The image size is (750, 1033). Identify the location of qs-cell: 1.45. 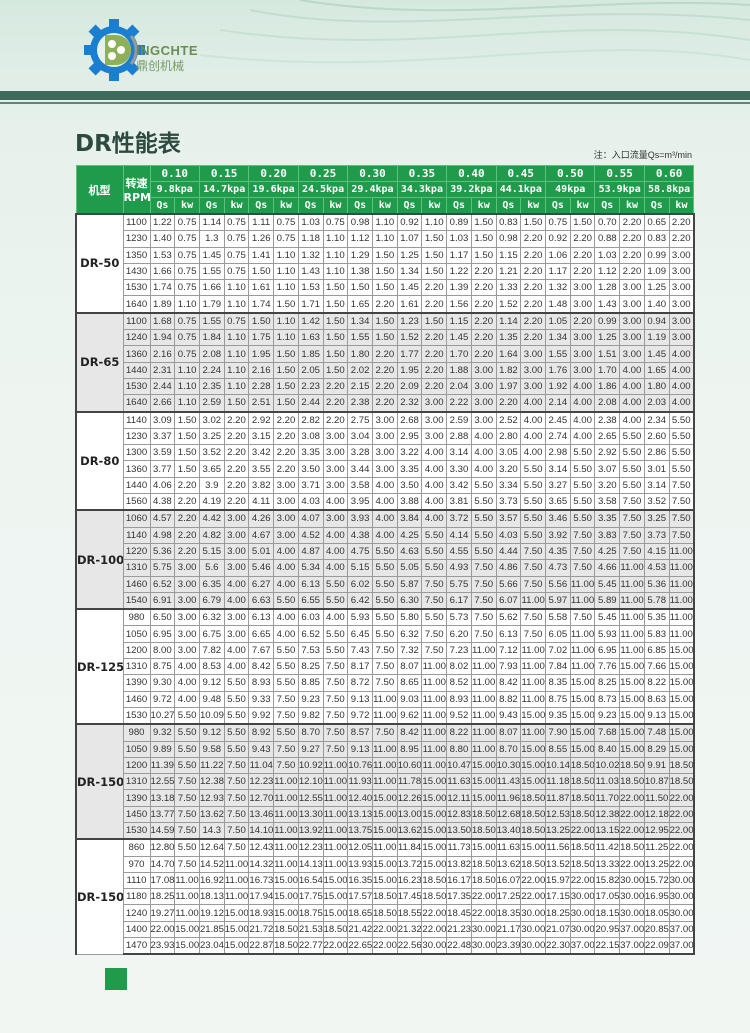
(656, 354).